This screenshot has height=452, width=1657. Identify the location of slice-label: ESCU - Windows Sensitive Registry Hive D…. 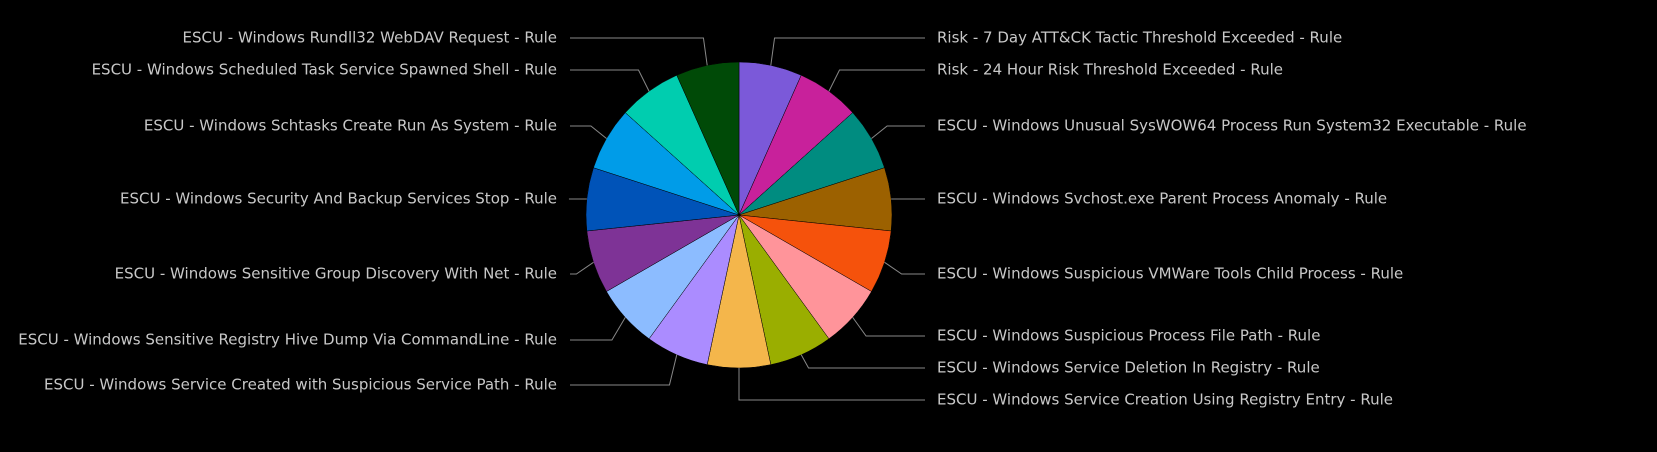
(287, 340).